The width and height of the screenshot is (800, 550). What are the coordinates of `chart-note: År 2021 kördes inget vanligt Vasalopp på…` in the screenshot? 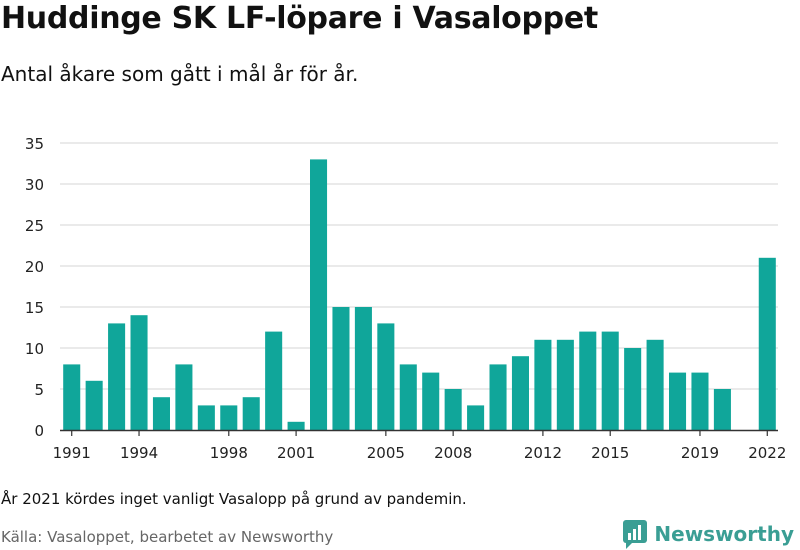 It's located at (234, 499).